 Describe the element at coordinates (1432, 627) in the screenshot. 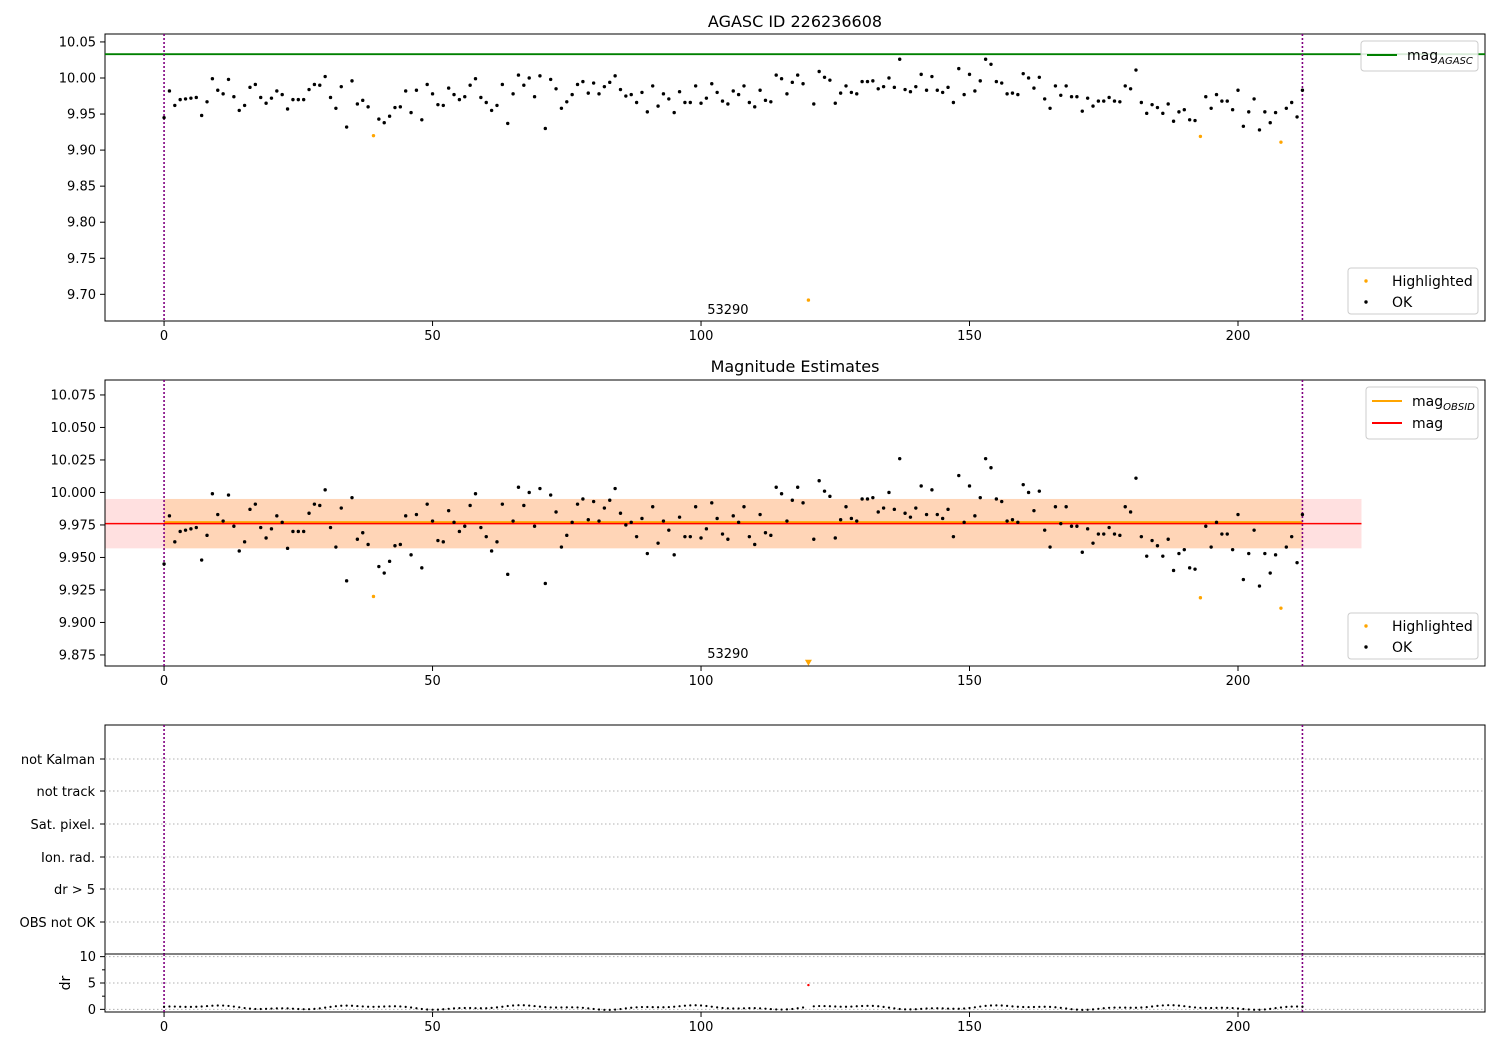

I see `estimates-legend-label: Highlighted` at that location.